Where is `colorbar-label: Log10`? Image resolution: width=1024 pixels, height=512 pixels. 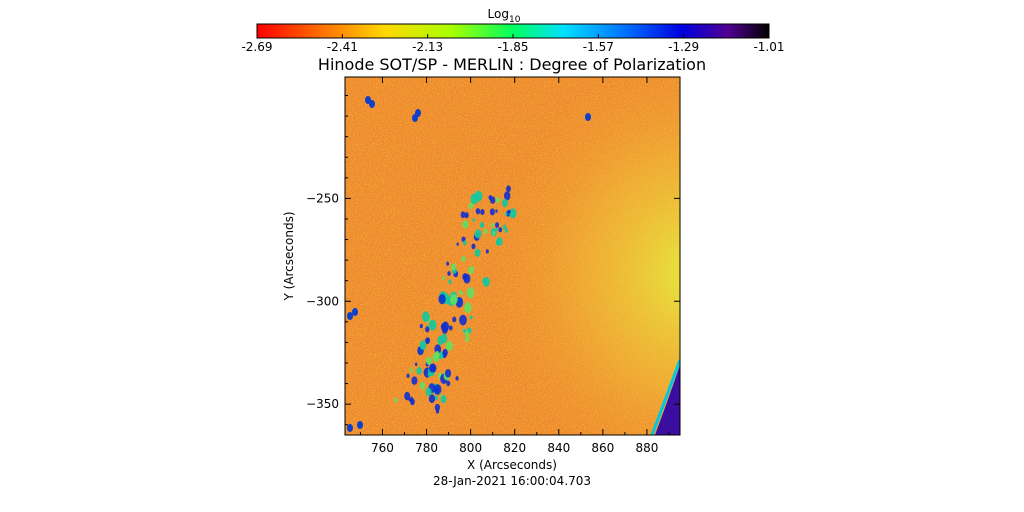 colorbar-label: Log10 is located at coordinates (504, 16).